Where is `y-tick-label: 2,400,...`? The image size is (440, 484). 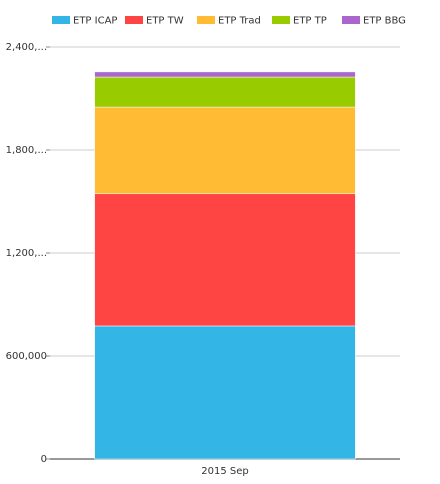 y-tick-label: 2,400,... is located at coordinates (26, 47).